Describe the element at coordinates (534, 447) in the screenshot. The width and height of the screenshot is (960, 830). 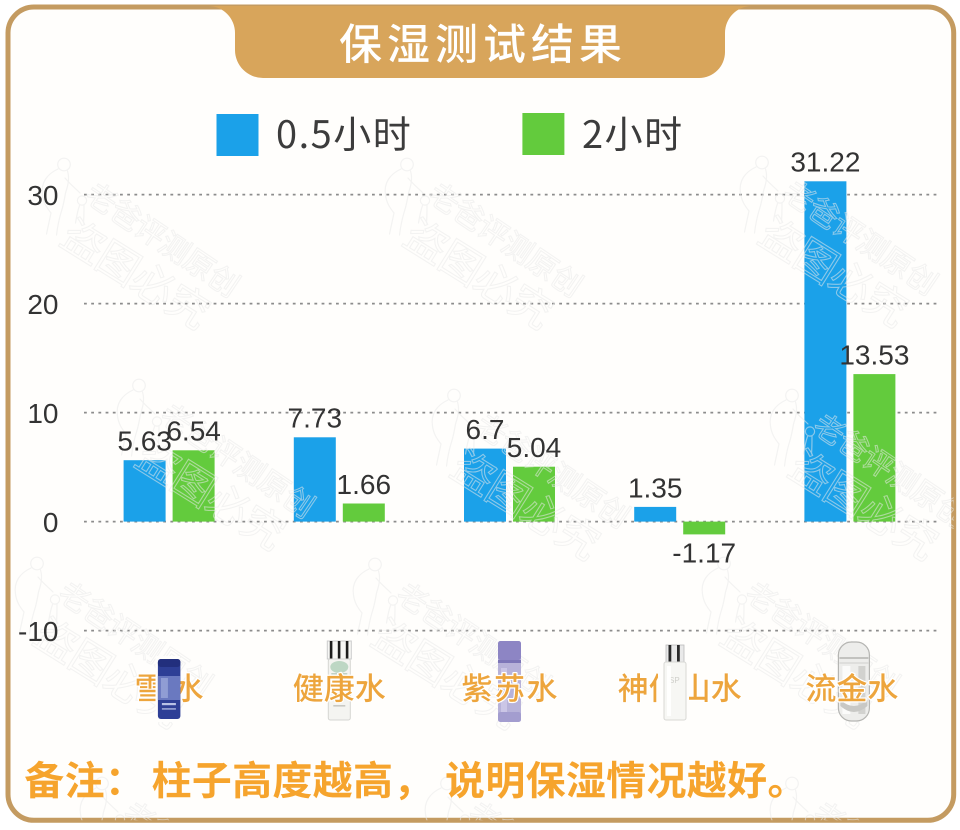
I see `svg-text: 5.04` at that location.